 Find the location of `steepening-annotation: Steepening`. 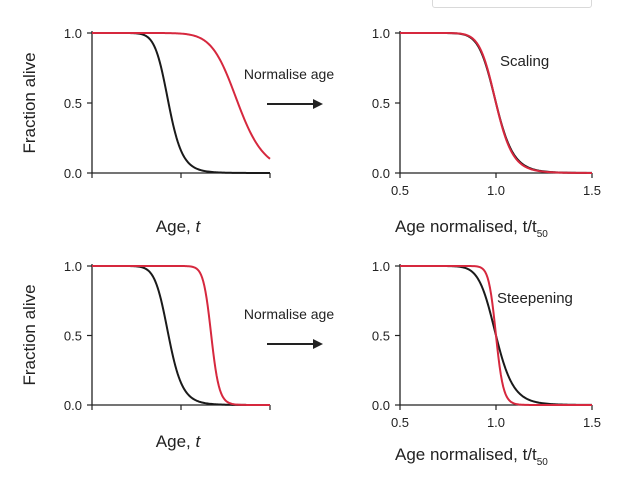

steepening-annotation: Steepening is located at coordinates (535, 298).